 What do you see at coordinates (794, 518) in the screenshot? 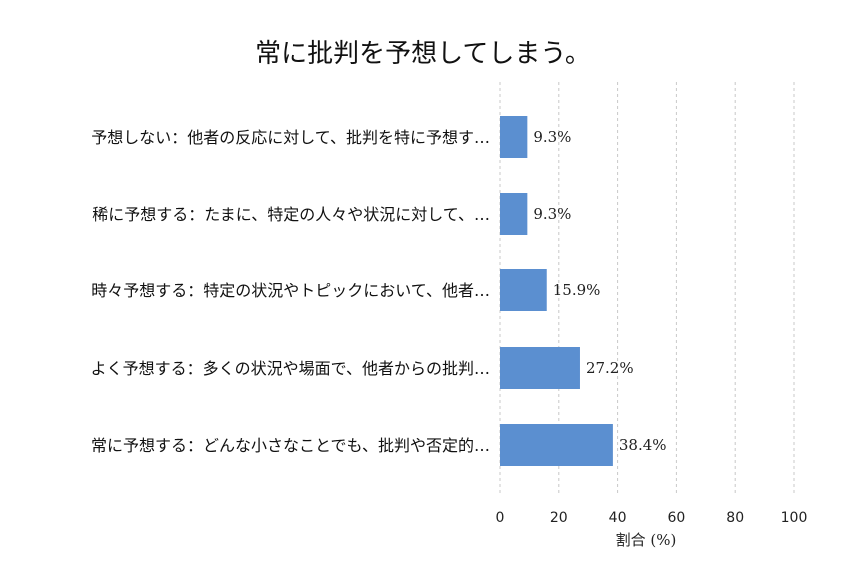
I see `x-tick-label: 100` at bounding box center [794, 518].